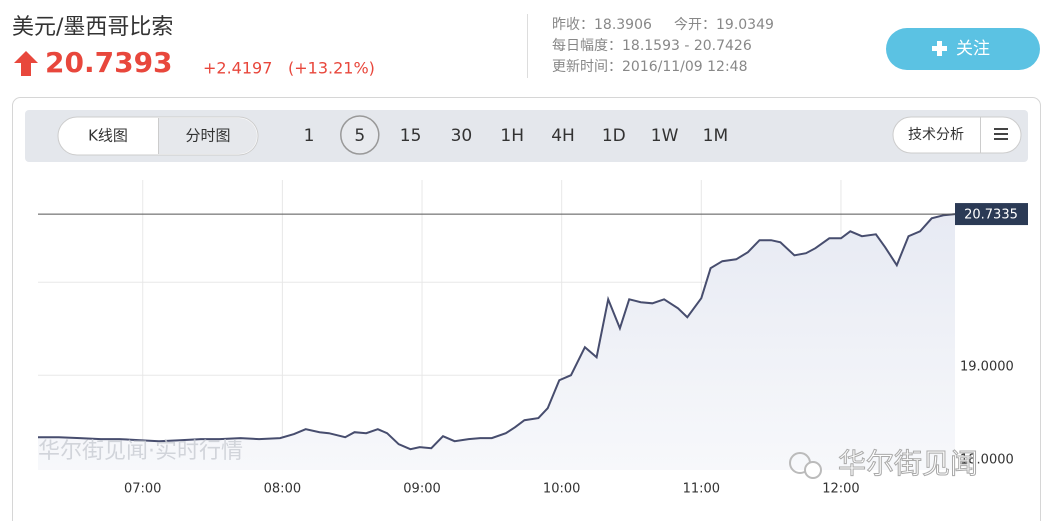 The width and height of the screenshot is (1053, 521). What do you see at coordinates (665, 136) in the screenshot?
I see `period-button: 1W` at bounding box center [665, 136].